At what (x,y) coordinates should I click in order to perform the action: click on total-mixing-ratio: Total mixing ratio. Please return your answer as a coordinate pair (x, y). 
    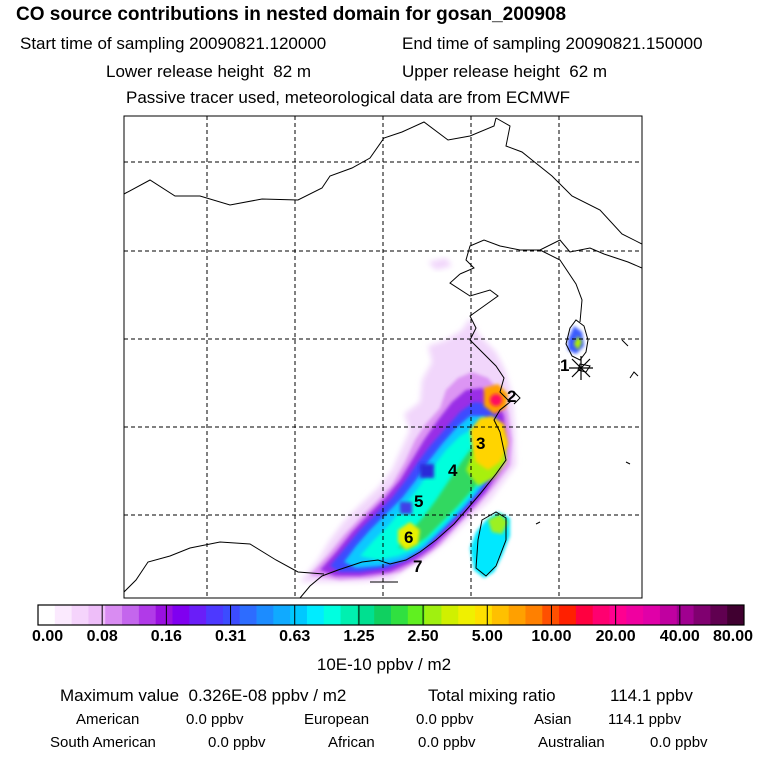
    Looking at the image, I should click on (492, 696).